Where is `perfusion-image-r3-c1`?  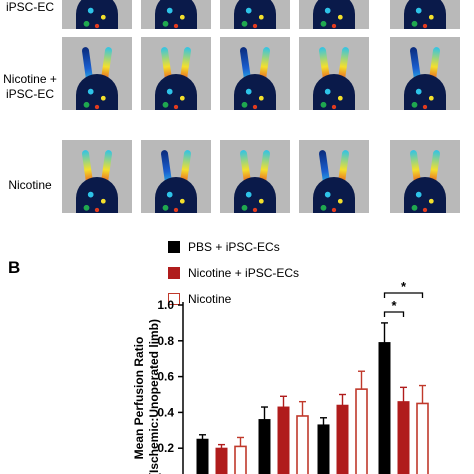
perfusion-image-r3-c1 is located at coordinates (97, 176).